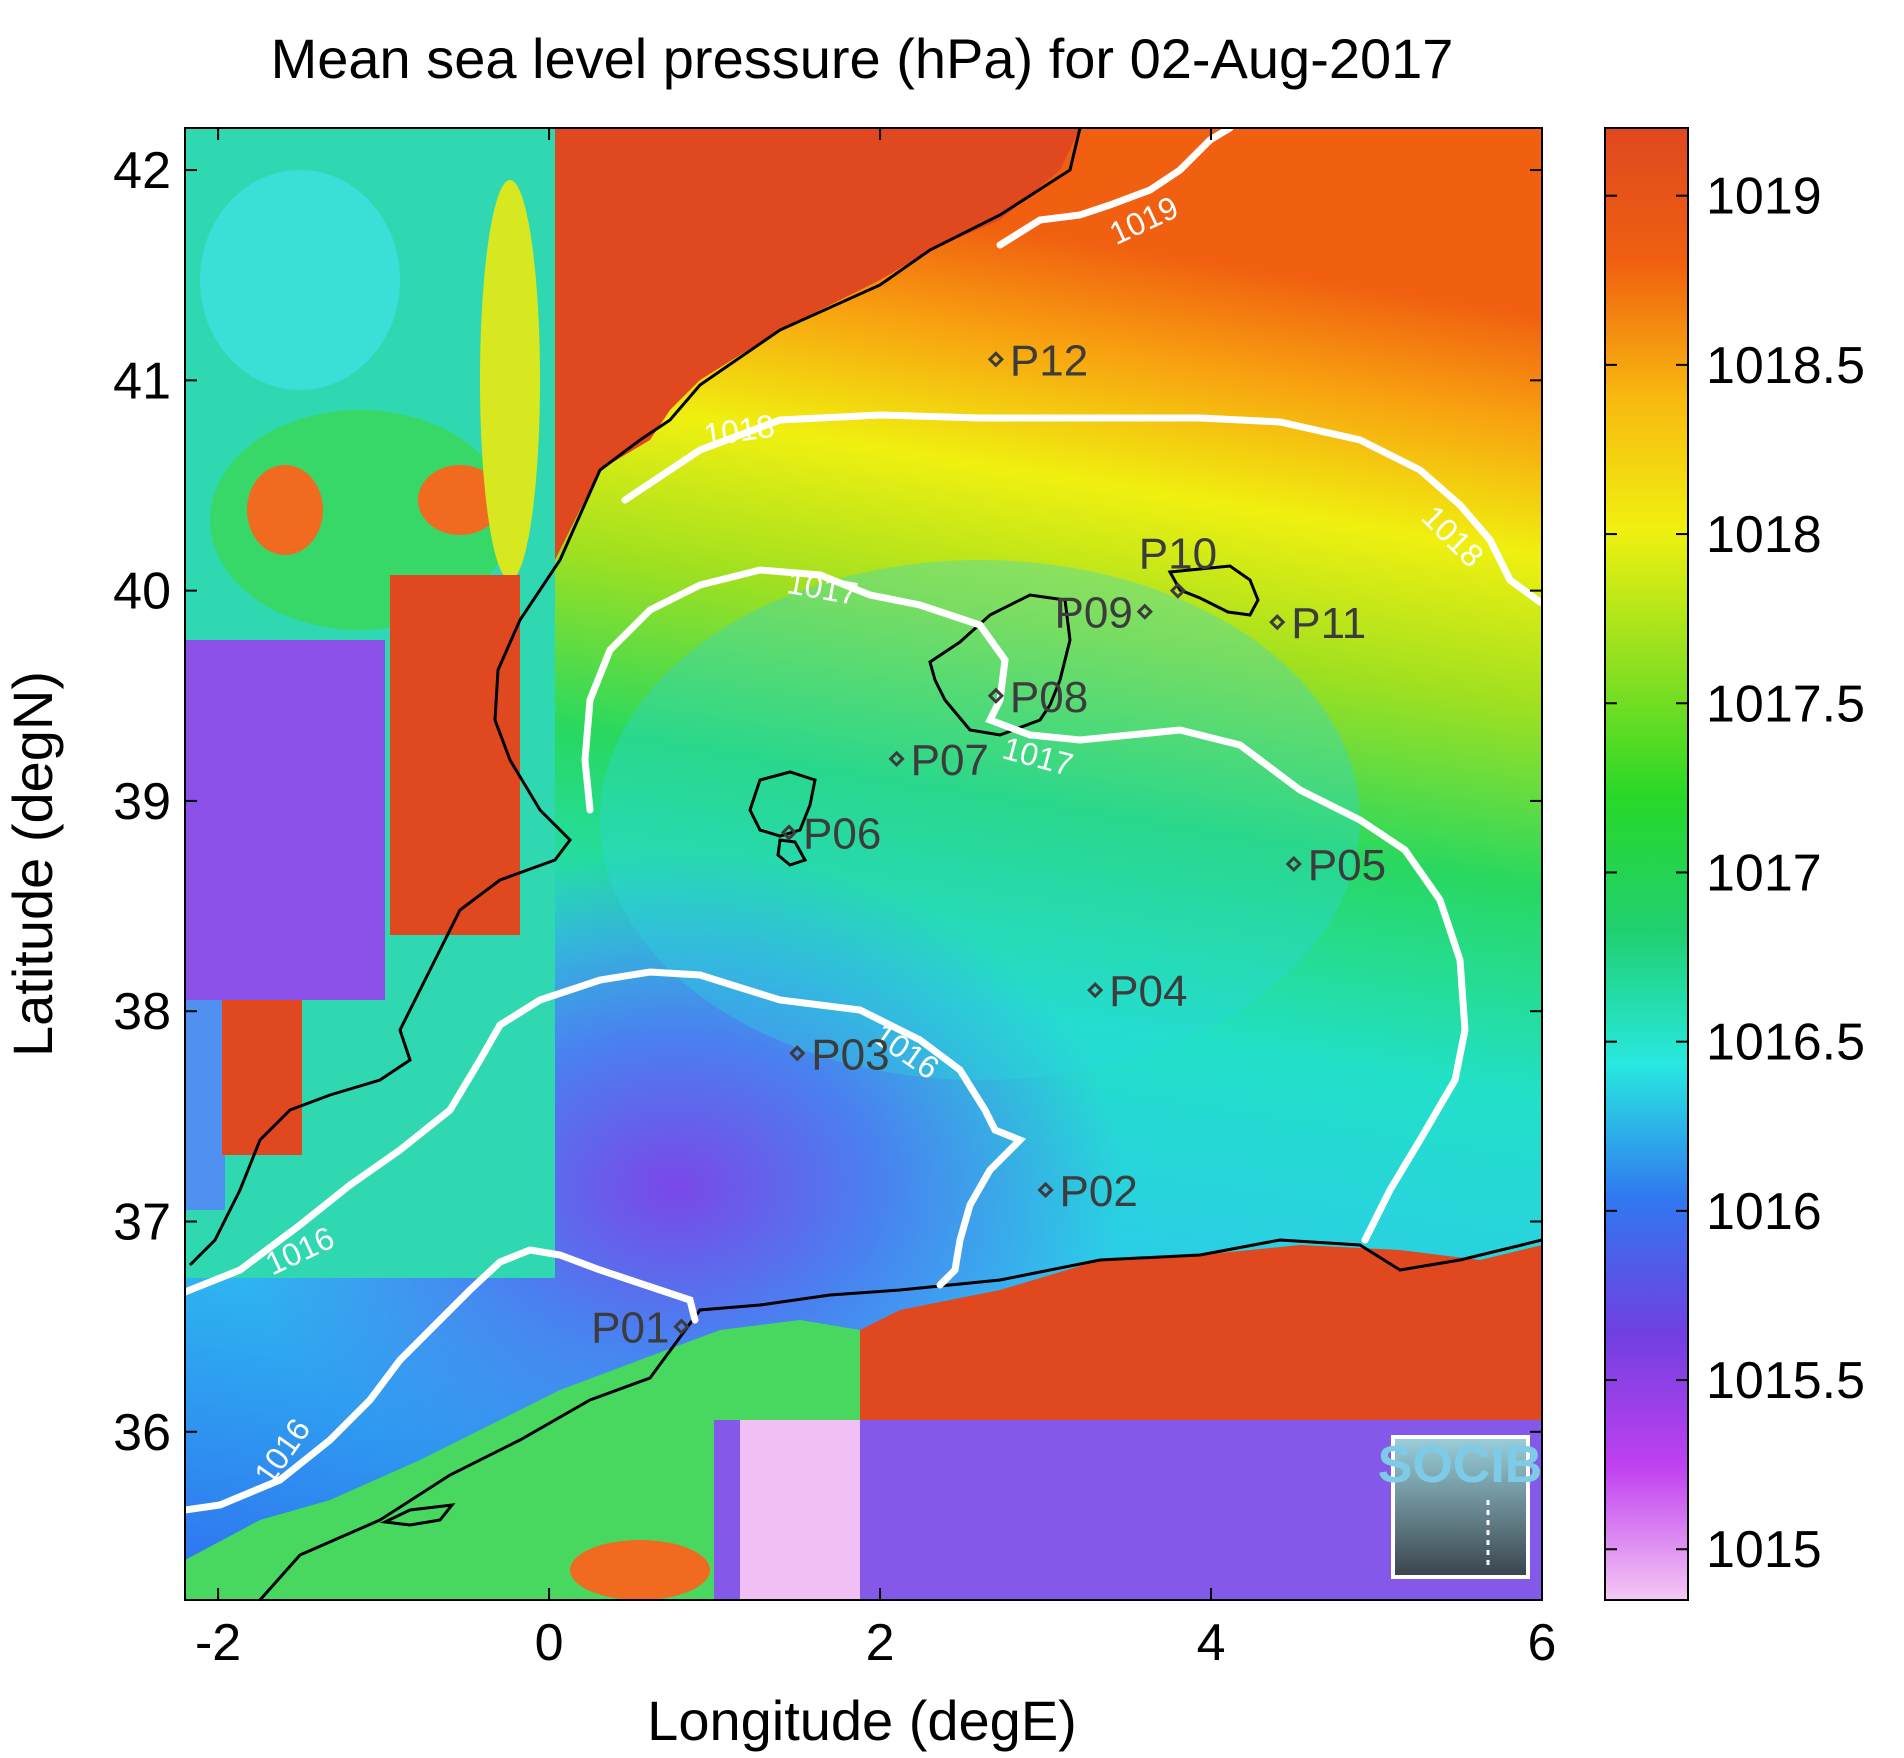 The height and width of the screenshot is (1758, 1904). I want to click on iberia-blue-patch, so click(205, 1105).